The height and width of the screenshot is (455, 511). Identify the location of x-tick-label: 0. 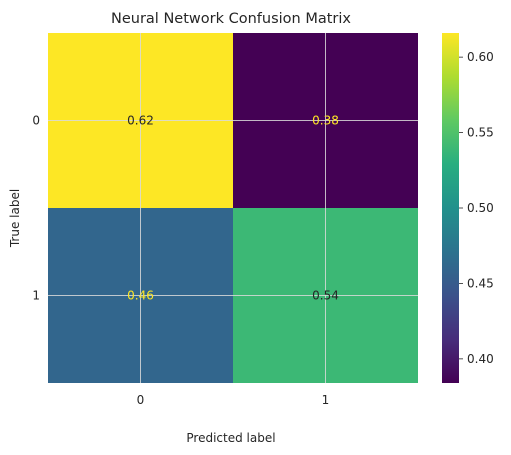
(141, 400).